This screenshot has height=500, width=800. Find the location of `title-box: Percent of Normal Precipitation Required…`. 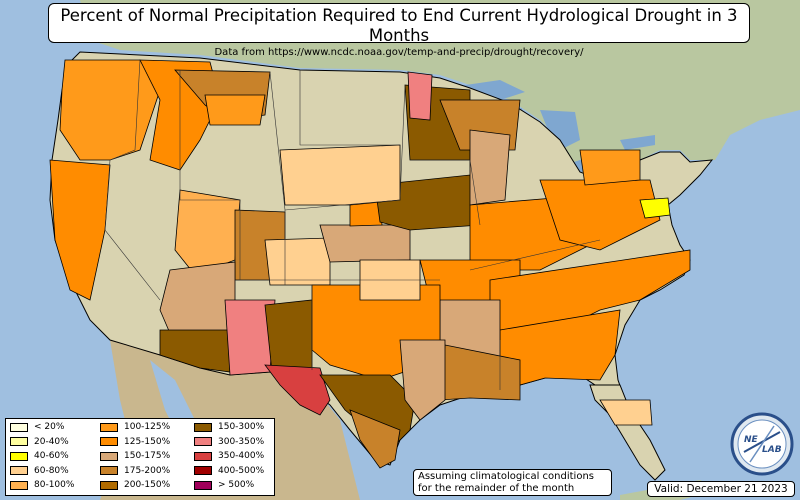

title-box: Percent of Normal Precipitation Required… is located at coordinates (399, 30).